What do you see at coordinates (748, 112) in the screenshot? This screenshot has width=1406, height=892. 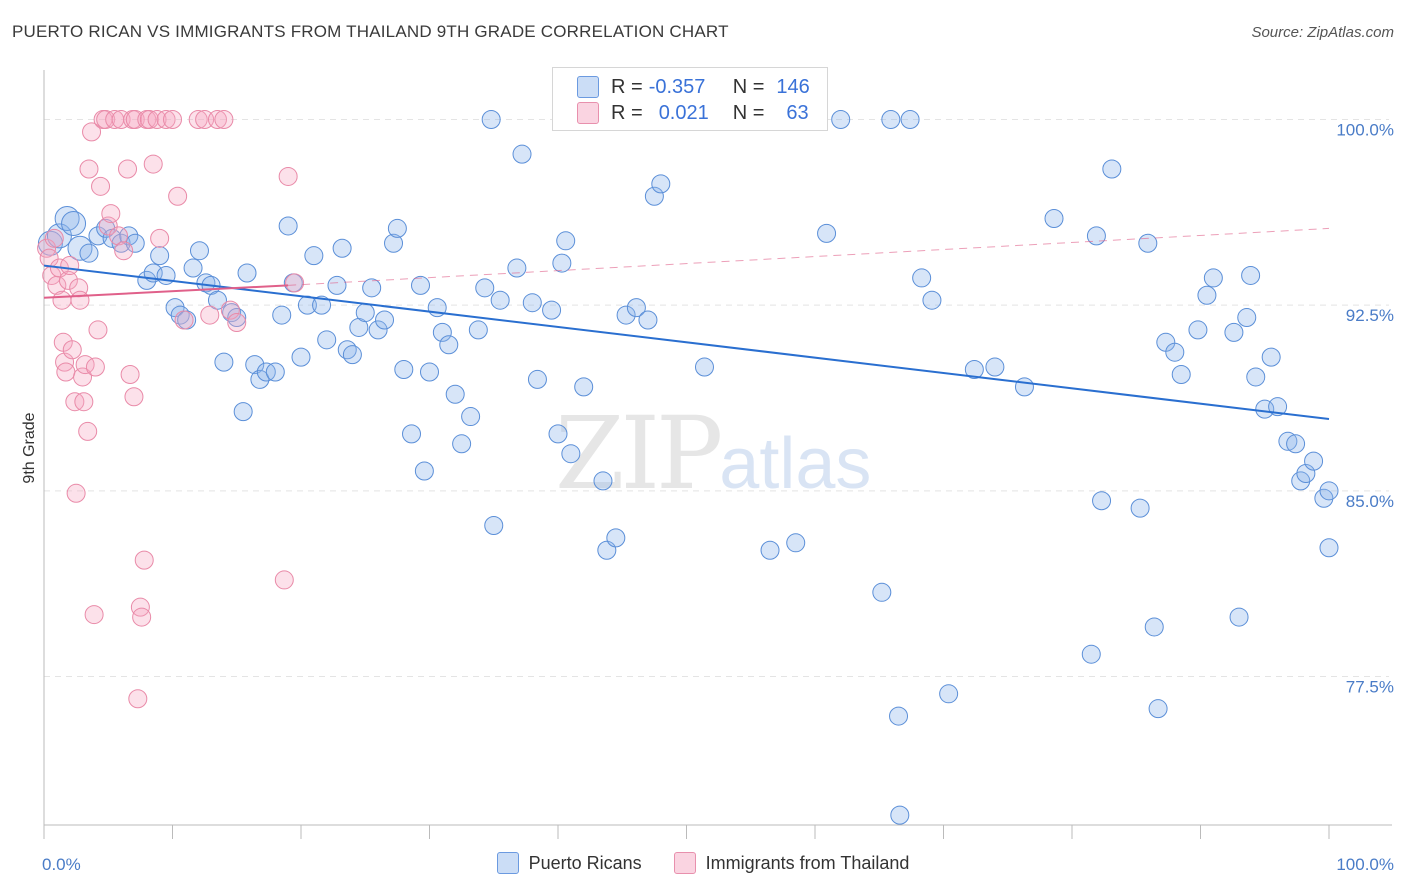 I see `legend-n-label: N =` at bounding box center [748, 112].